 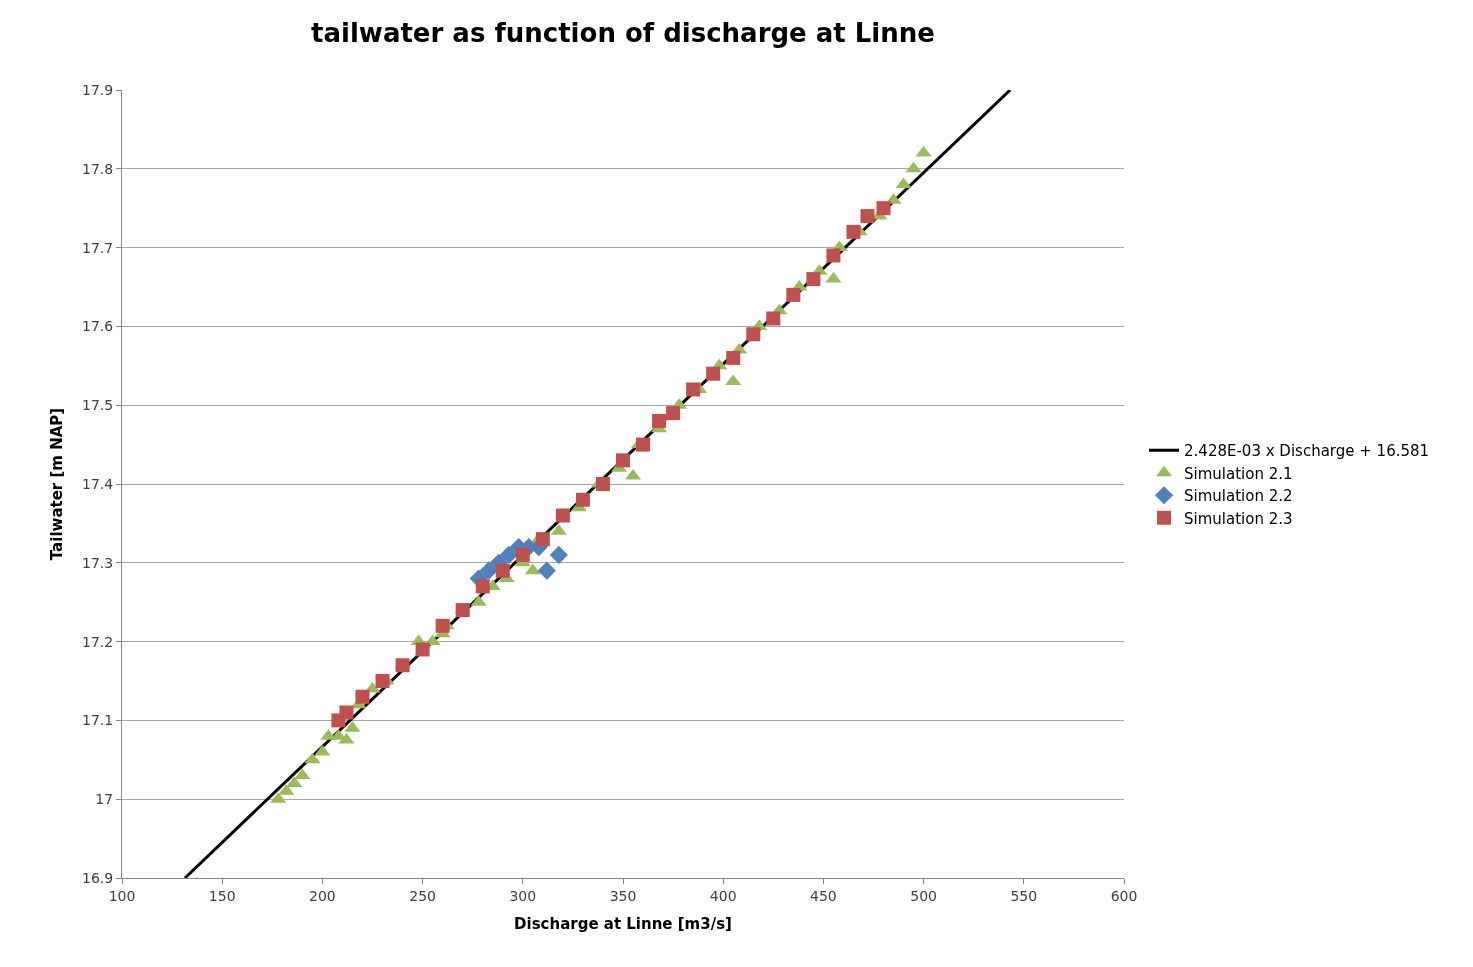 I want to click on x-tick-label: 400, so click(x=723, y=895).